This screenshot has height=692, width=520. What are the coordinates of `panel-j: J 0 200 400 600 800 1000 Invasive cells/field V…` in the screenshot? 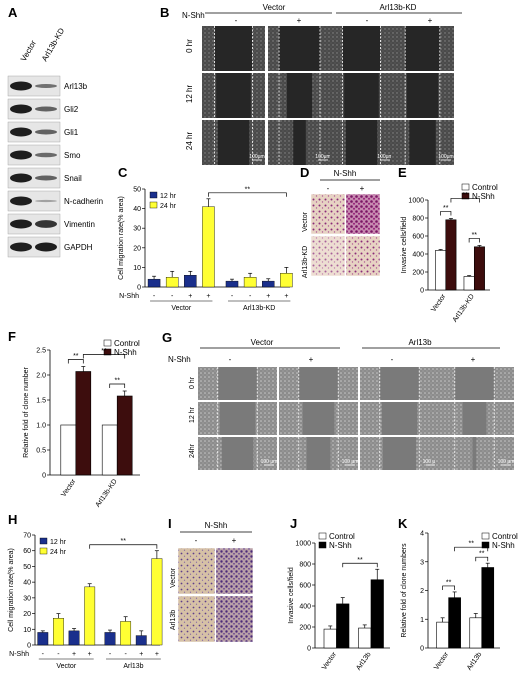 It's located at (339, 594).